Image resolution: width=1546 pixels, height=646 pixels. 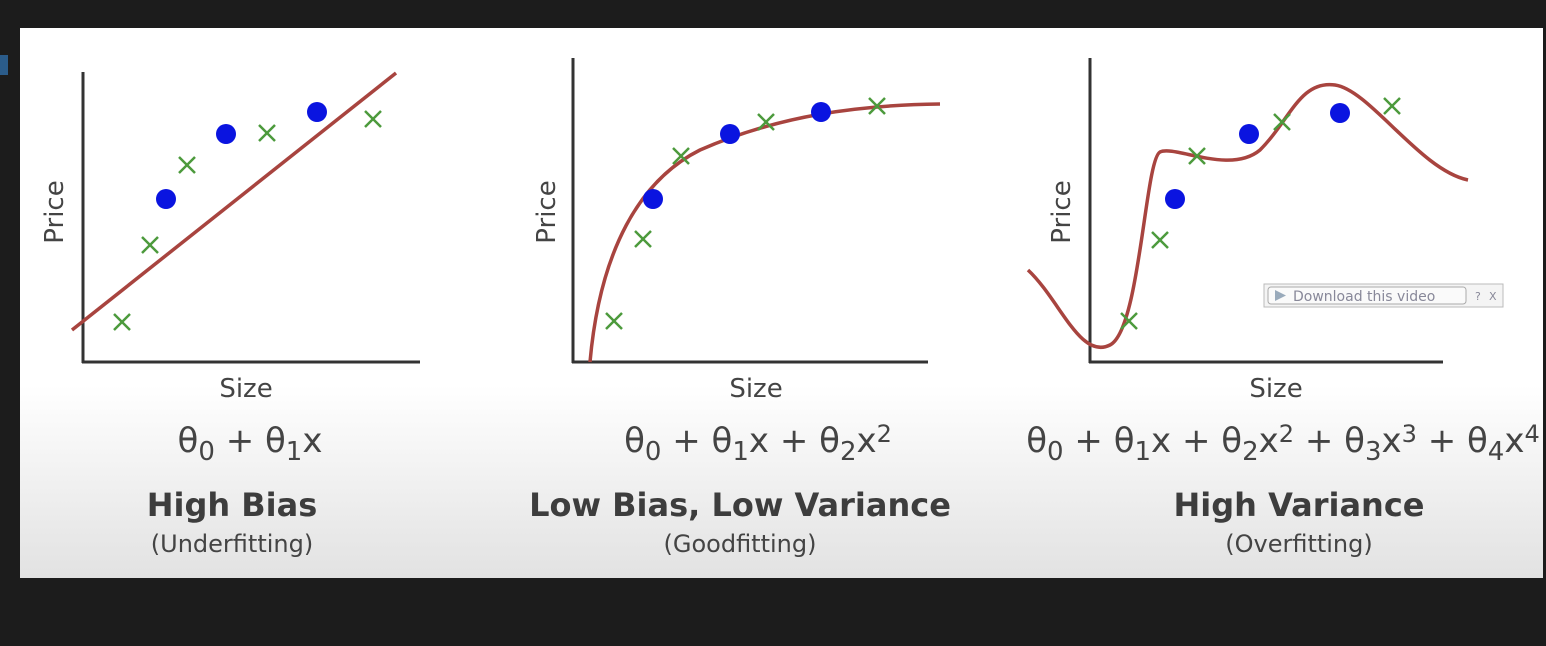 I want to click on formula: θ0 + θ1x, so click(x=250, y=444).